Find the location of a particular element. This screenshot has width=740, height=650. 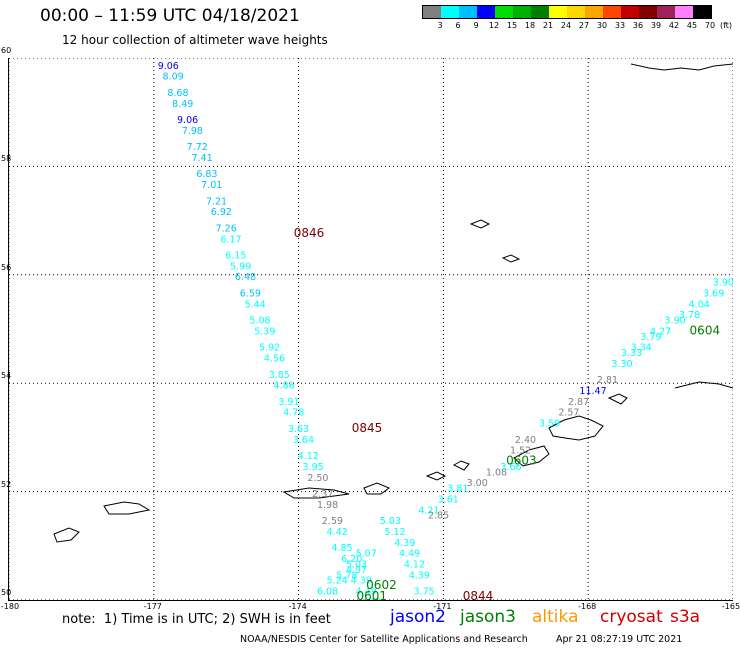

color-legend-label: 36 is located at coordinates (638, 25).